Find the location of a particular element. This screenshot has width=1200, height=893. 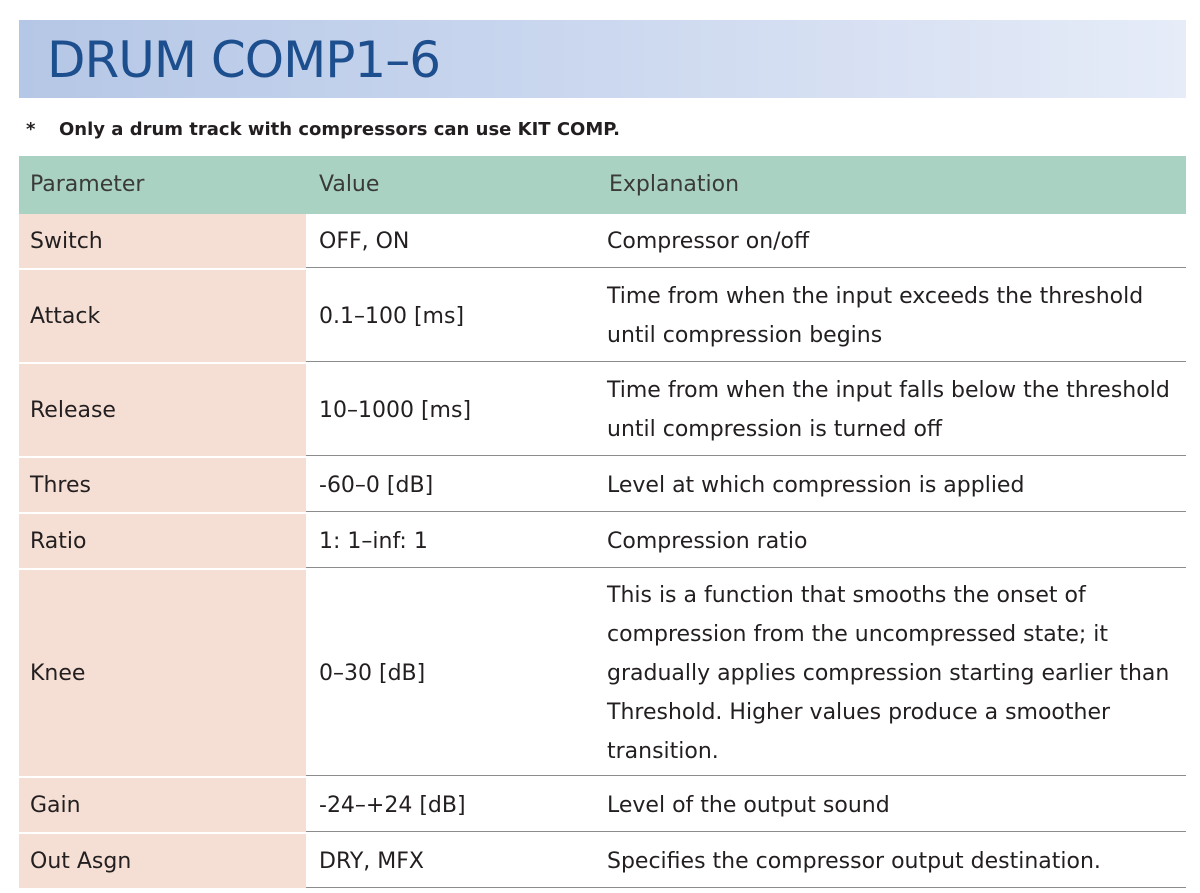

value-cell: DRY, MFX is located at coordinates (371, 861).